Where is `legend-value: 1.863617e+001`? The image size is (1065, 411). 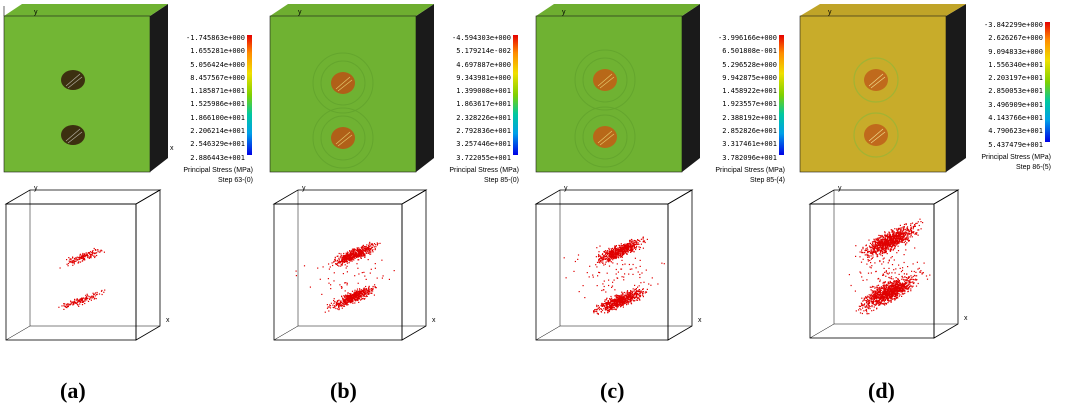 legend-value: 1.863617e+001 is located at coordinates (483, 104).